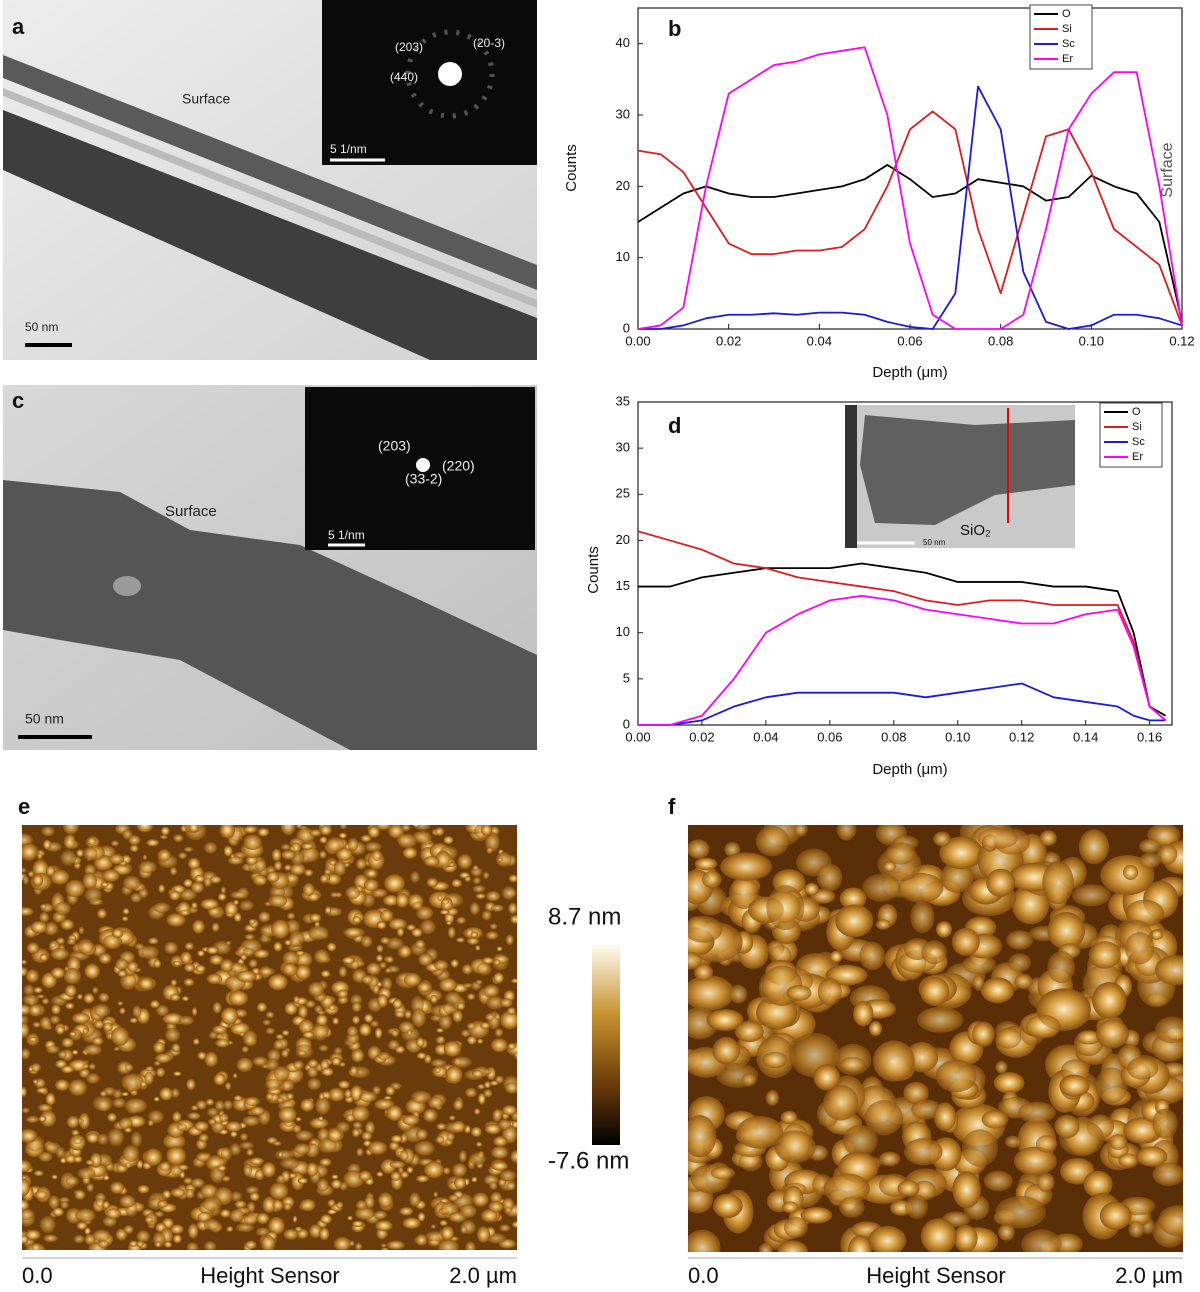  Describe the element at coordinates (935, 1038) in the screenshot. I see `grains` at that location.